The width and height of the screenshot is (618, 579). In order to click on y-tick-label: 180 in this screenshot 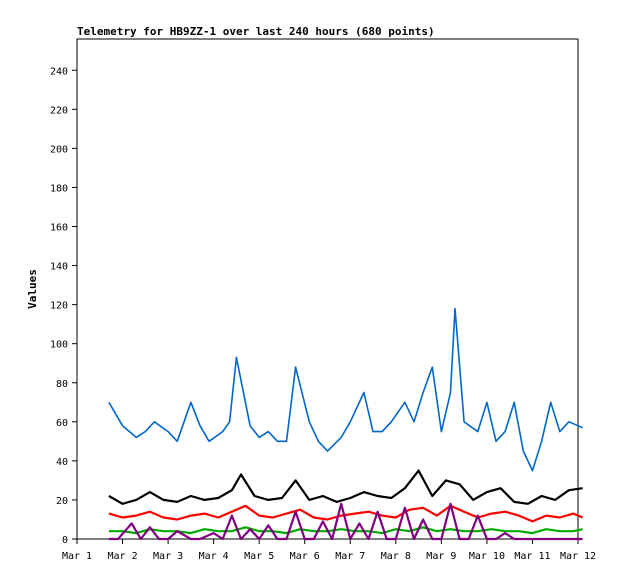, I will do `click(59, 188)`.